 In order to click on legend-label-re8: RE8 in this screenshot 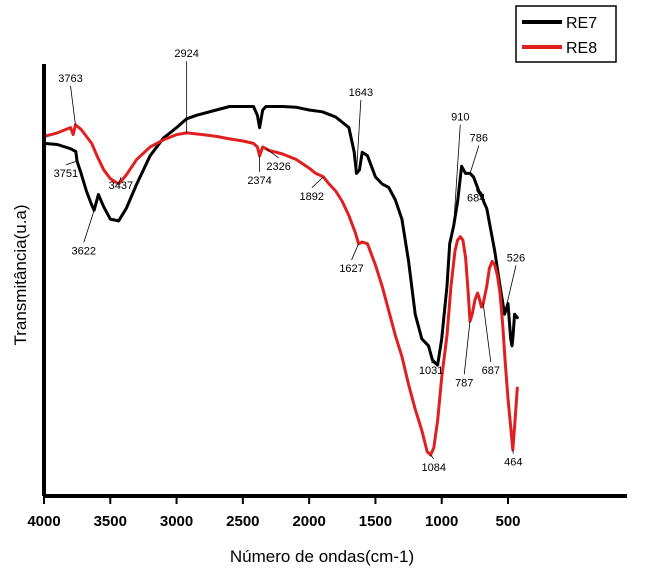, I will do `click(581, 48)`.